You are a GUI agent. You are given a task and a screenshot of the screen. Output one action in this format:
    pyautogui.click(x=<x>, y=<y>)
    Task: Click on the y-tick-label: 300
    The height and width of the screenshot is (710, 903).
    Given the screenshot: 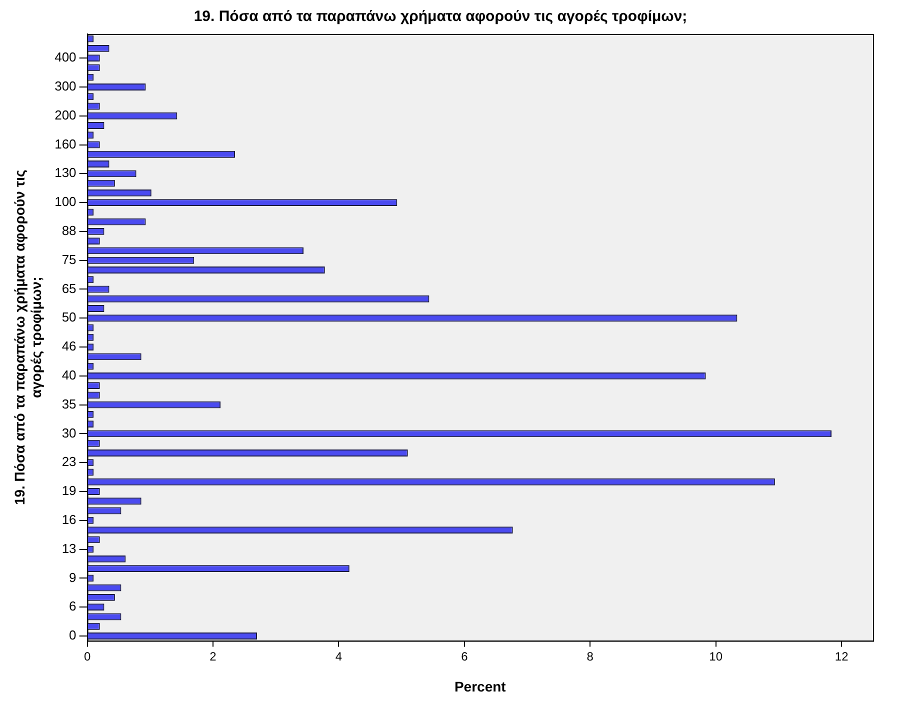 What is the action you would take?
    pyautogui.click(x=65, y=86)
    